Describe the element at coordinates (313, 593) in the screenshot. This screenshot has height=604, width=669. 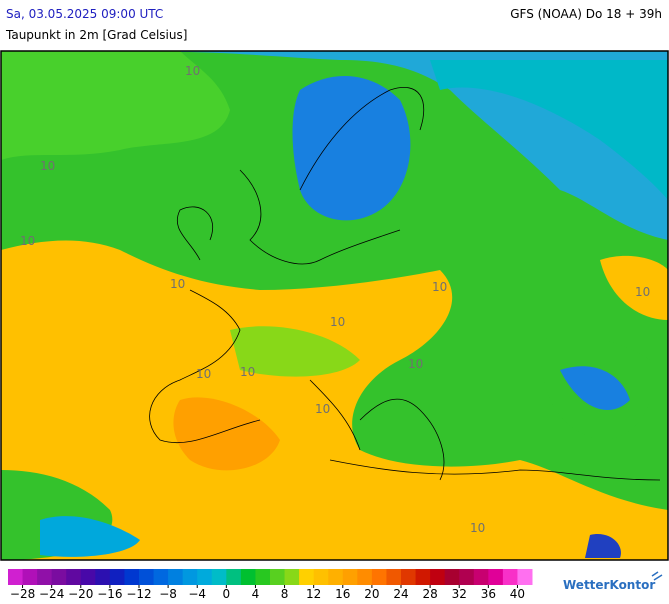
I see `tick-label: 12` at that location.